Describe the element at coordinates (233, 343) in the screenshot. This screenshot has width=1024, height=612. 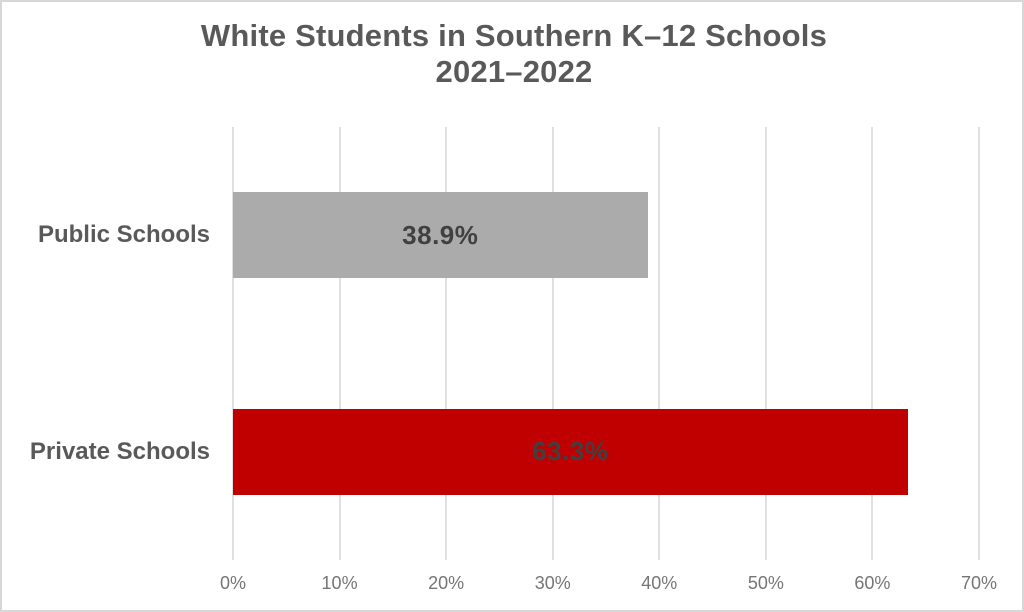
I see `gridline-0%` at that location.